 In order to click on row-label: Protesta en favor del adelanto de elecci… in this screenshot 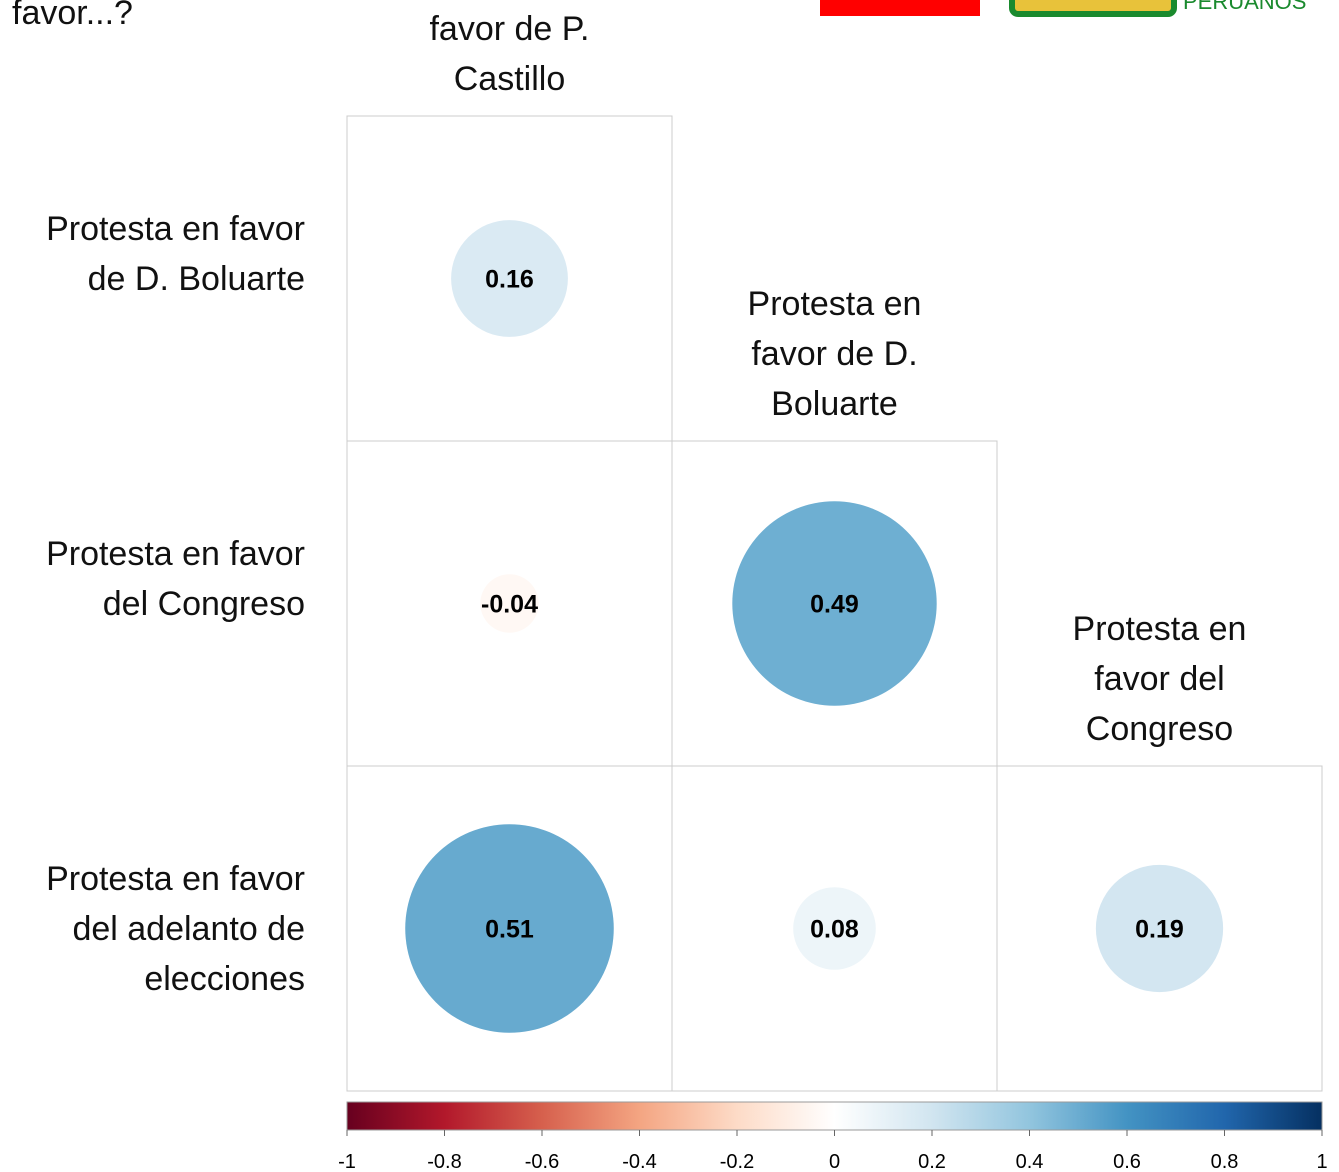, I will do `click(175, 928)`.